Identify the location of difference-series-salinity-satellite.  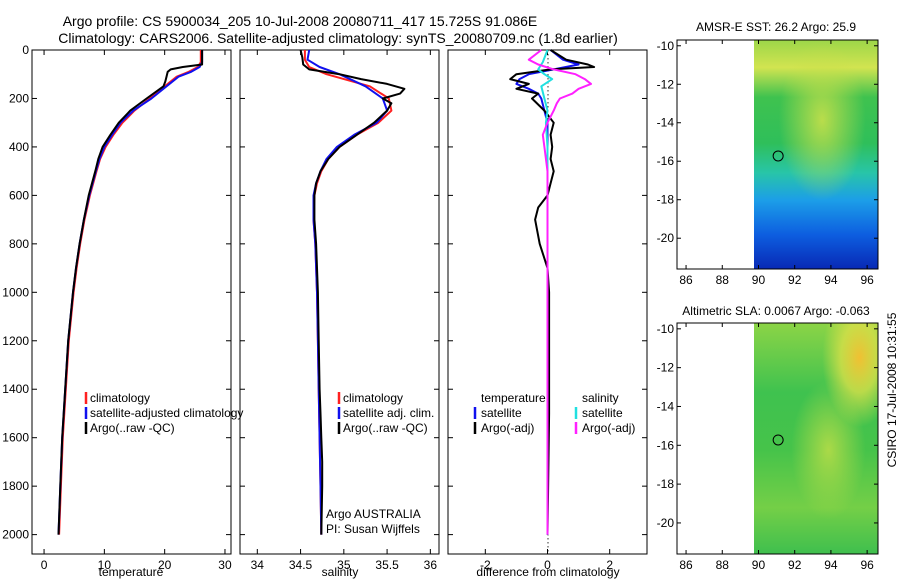
(545, 292).